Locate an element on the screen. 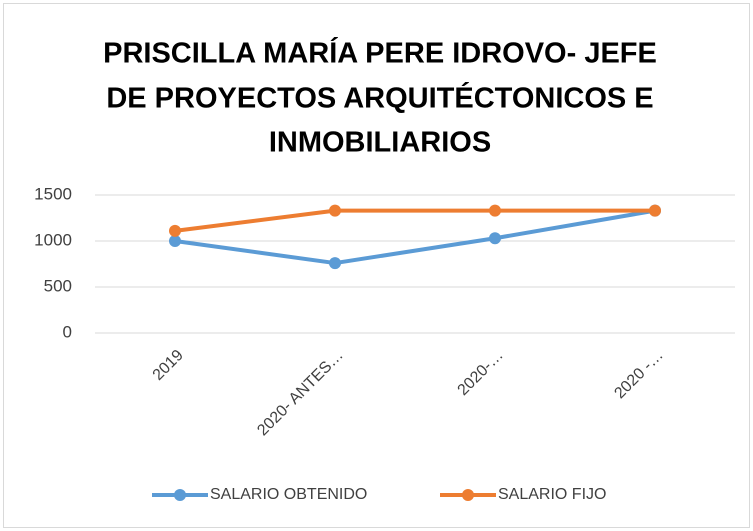 This screenshot has width=753, height=531. y-tick-label: 1500 is located at coordinates (53, 193).